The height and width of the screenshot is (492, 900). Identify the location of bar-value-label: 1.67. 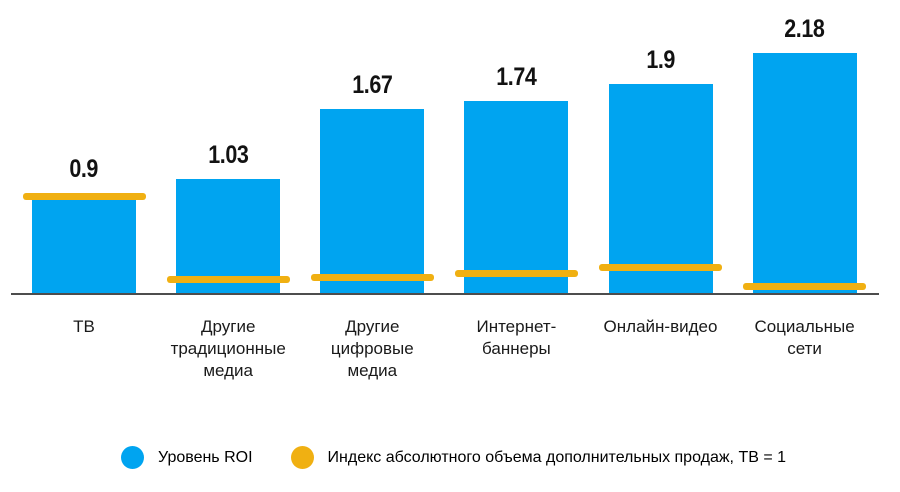
(372, 84).